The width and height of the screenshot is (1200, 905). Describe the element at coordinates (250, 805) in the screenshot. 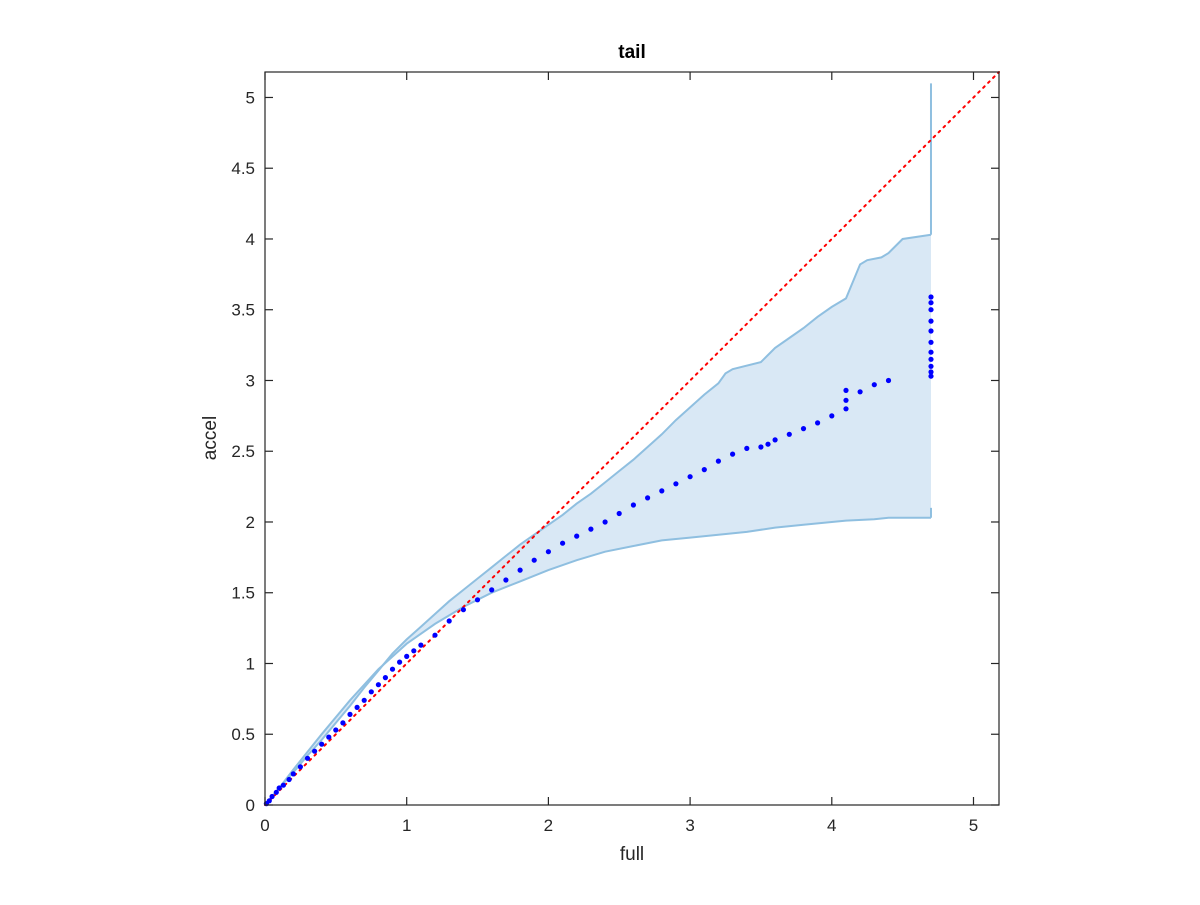

I see `y-tick-label: 0` at that location.